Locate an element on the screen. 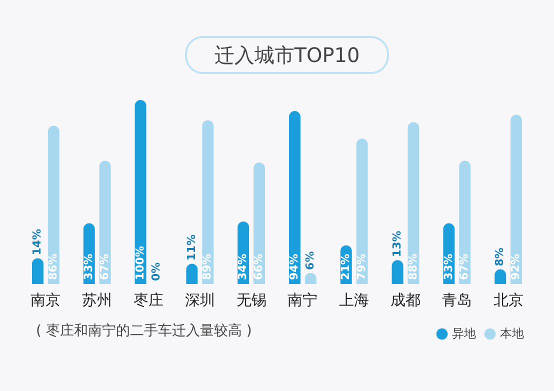 This screenshot has height=391, width=554. x-tick-label: 南宁 is located at coordinates (303, 299).